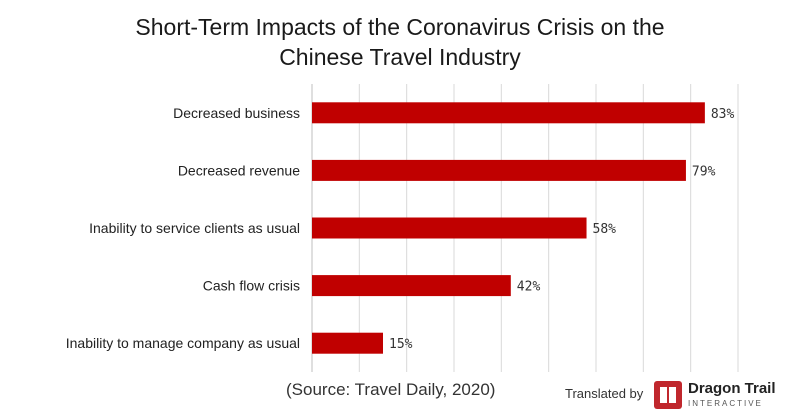 Image resolution: width=800 pixels, height=418 pixels. Describe the element at coordinates (732, 388) in the screenshot. I see `logo-name: Dragon Trail` at that location.